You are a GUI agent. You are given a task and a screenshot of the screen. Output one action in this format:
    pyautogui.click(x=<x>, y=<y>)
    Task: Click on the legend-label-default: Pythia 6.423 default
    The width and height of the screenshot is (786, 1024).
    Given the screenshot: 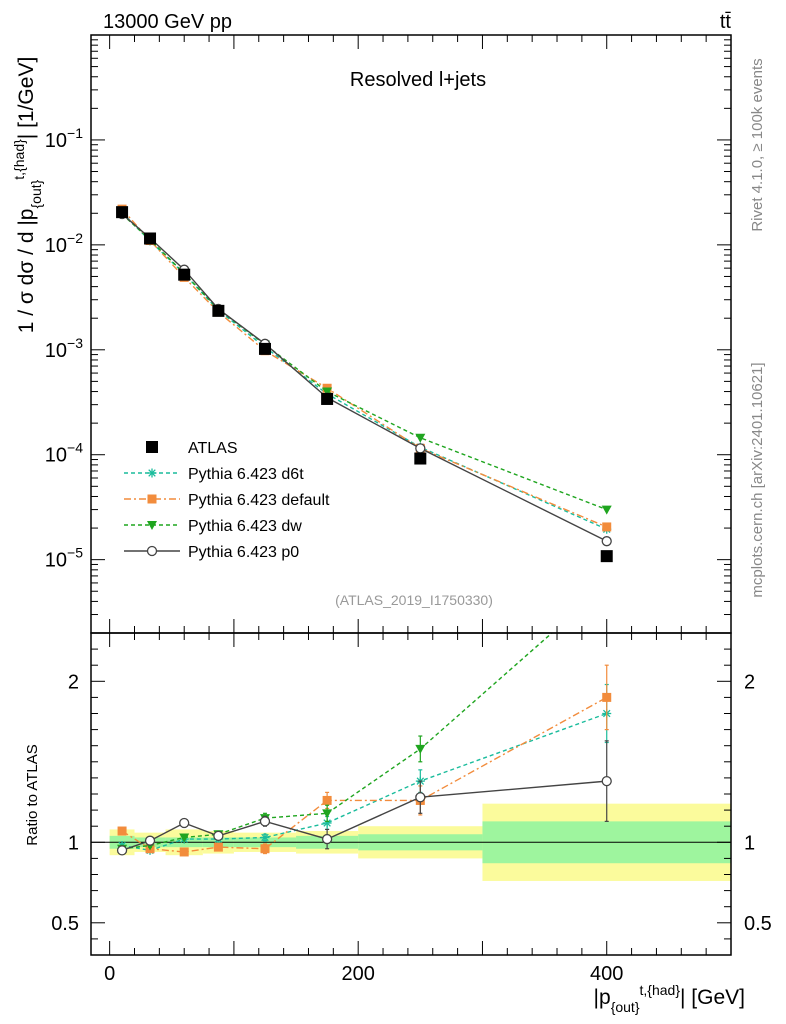 What is the action you would take?
    pyautogui.click(x=259, y=500)
    